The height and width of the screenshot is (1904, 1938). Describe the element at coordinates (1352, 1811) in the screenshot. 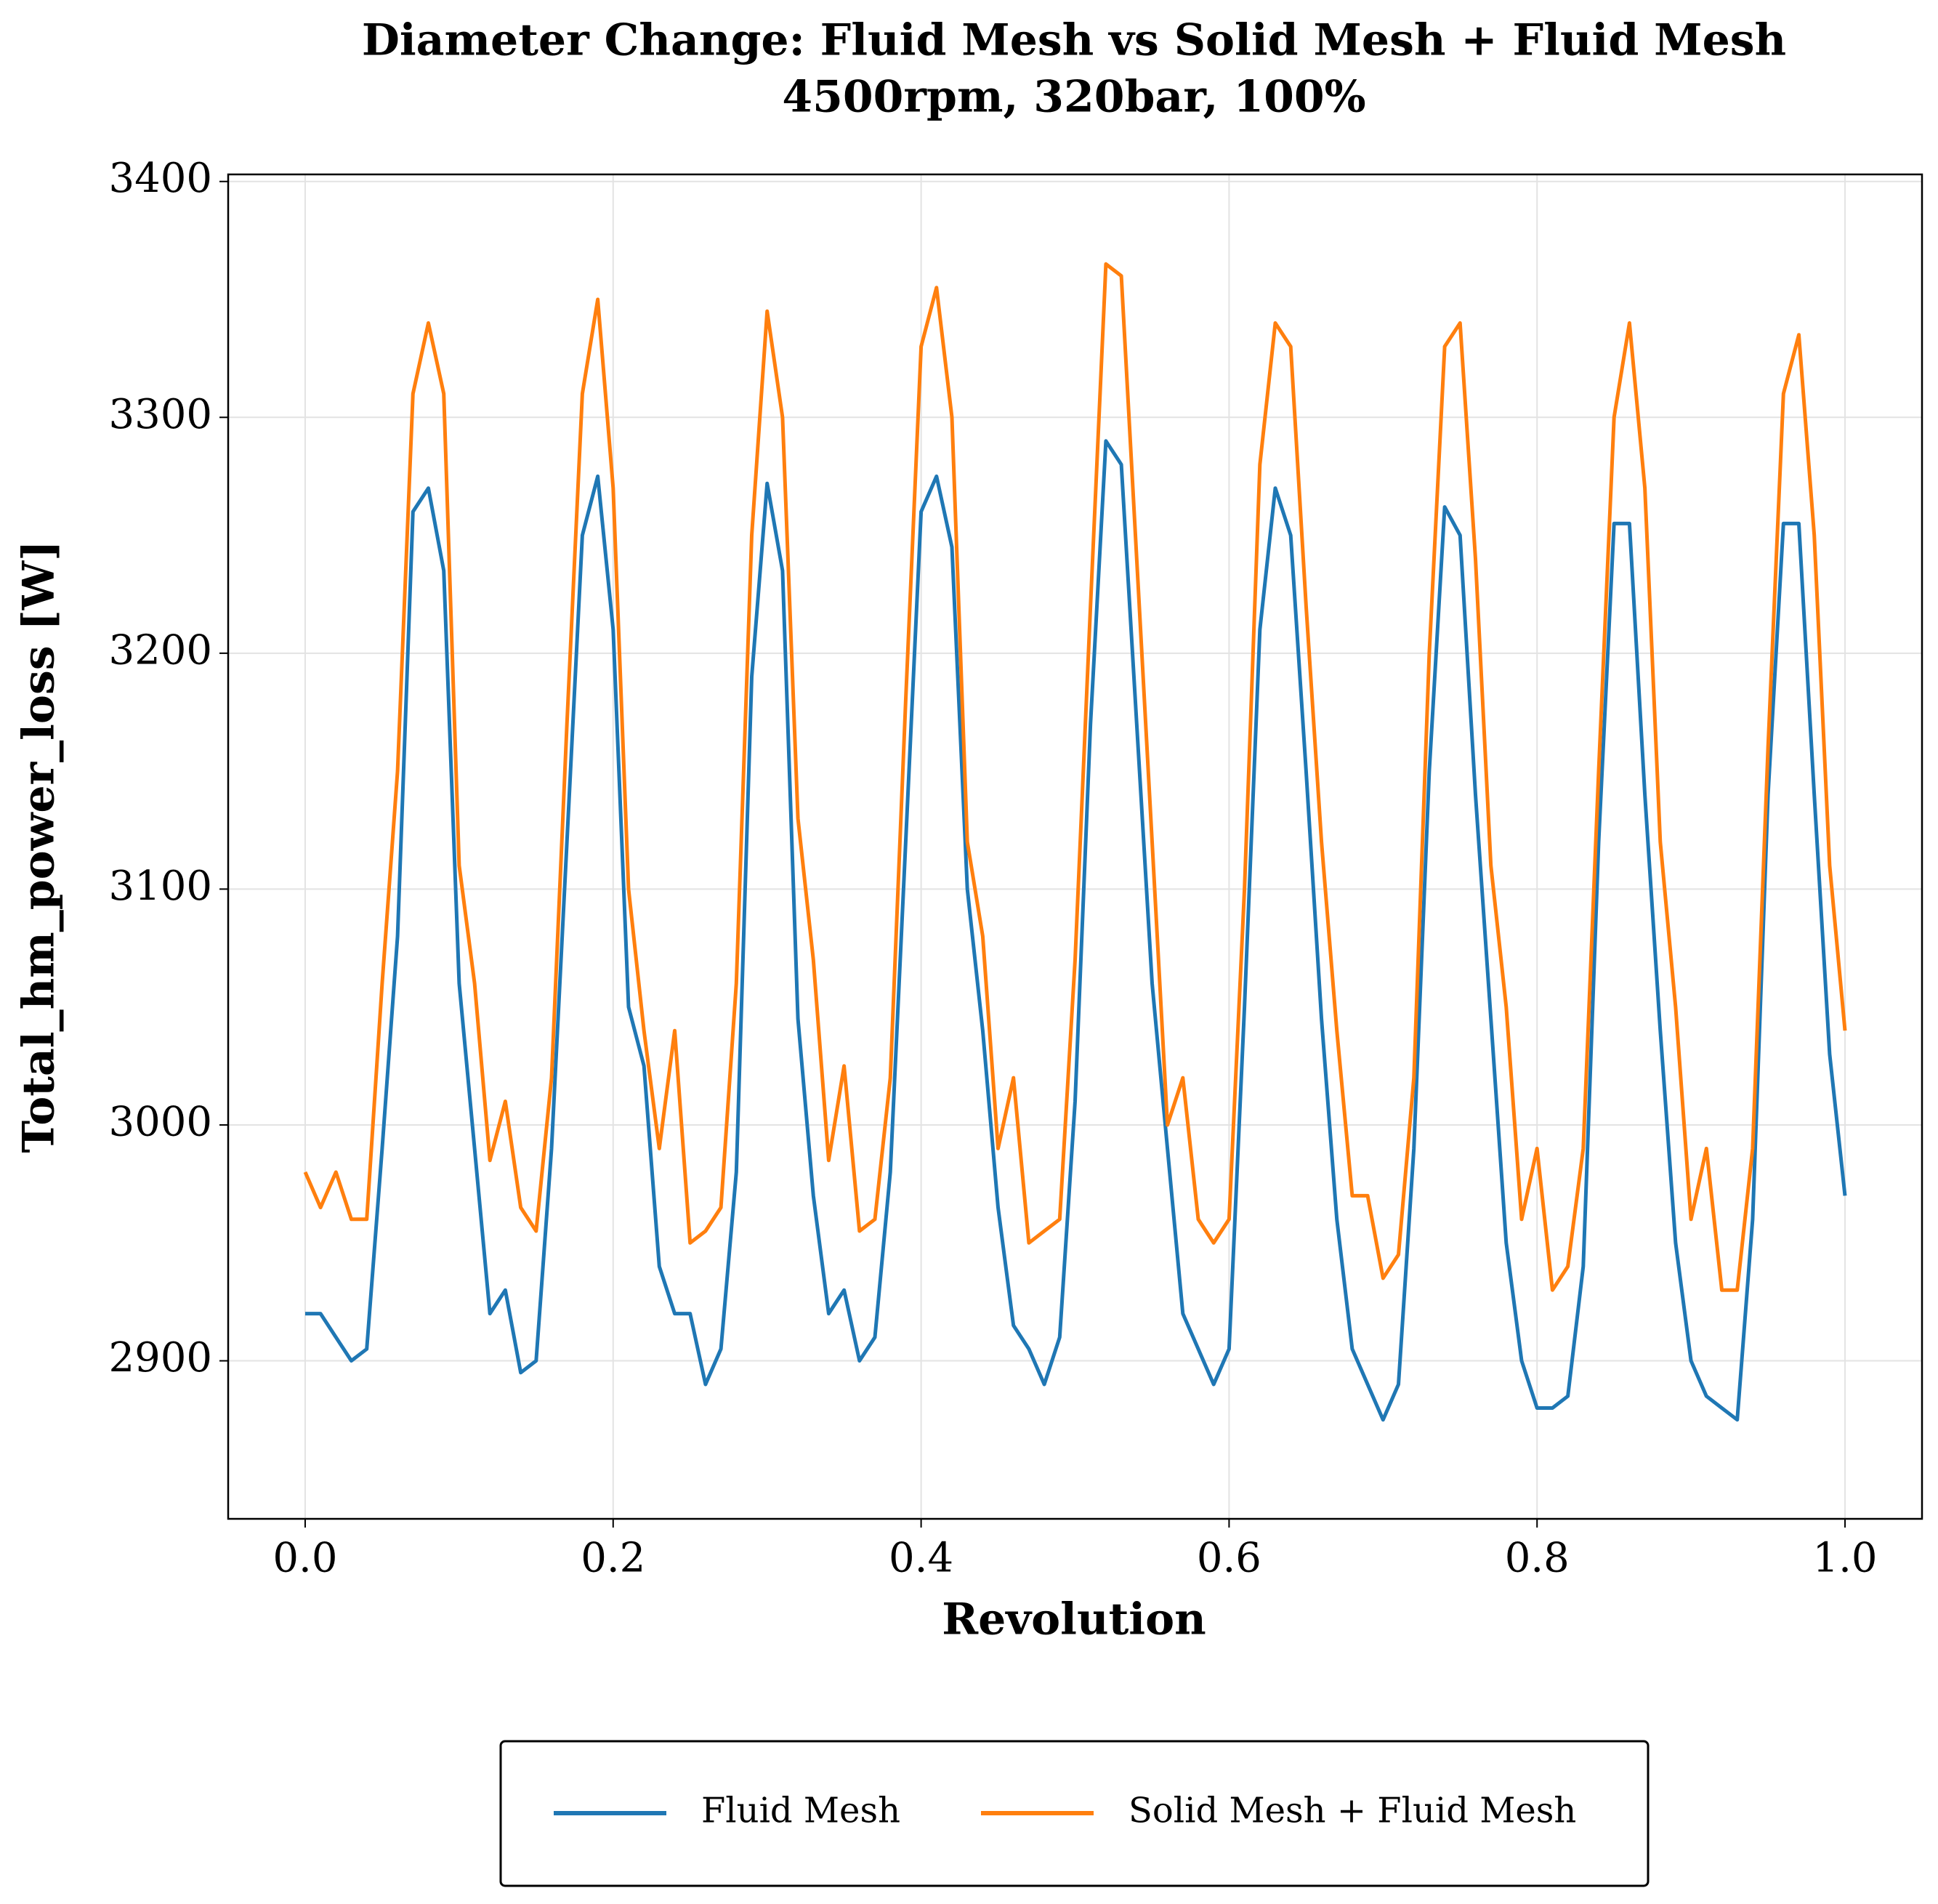

I see `legend-label: Solid Mesh + Fluid Mesh` at that location.